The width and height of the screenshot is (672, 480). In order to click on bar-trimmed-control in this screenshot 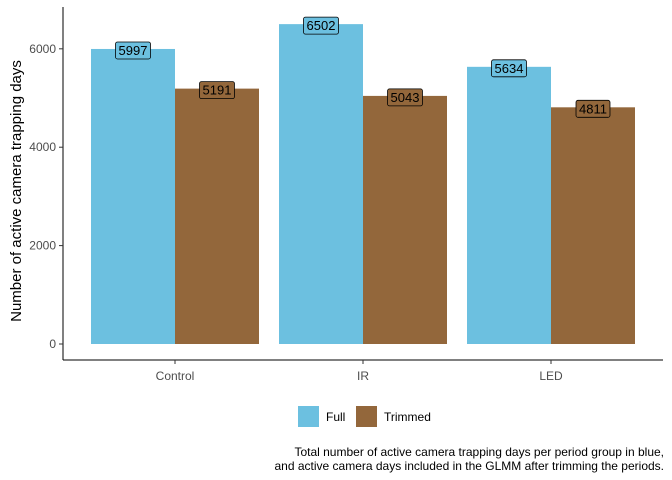, I will do `click(217, 216)`.